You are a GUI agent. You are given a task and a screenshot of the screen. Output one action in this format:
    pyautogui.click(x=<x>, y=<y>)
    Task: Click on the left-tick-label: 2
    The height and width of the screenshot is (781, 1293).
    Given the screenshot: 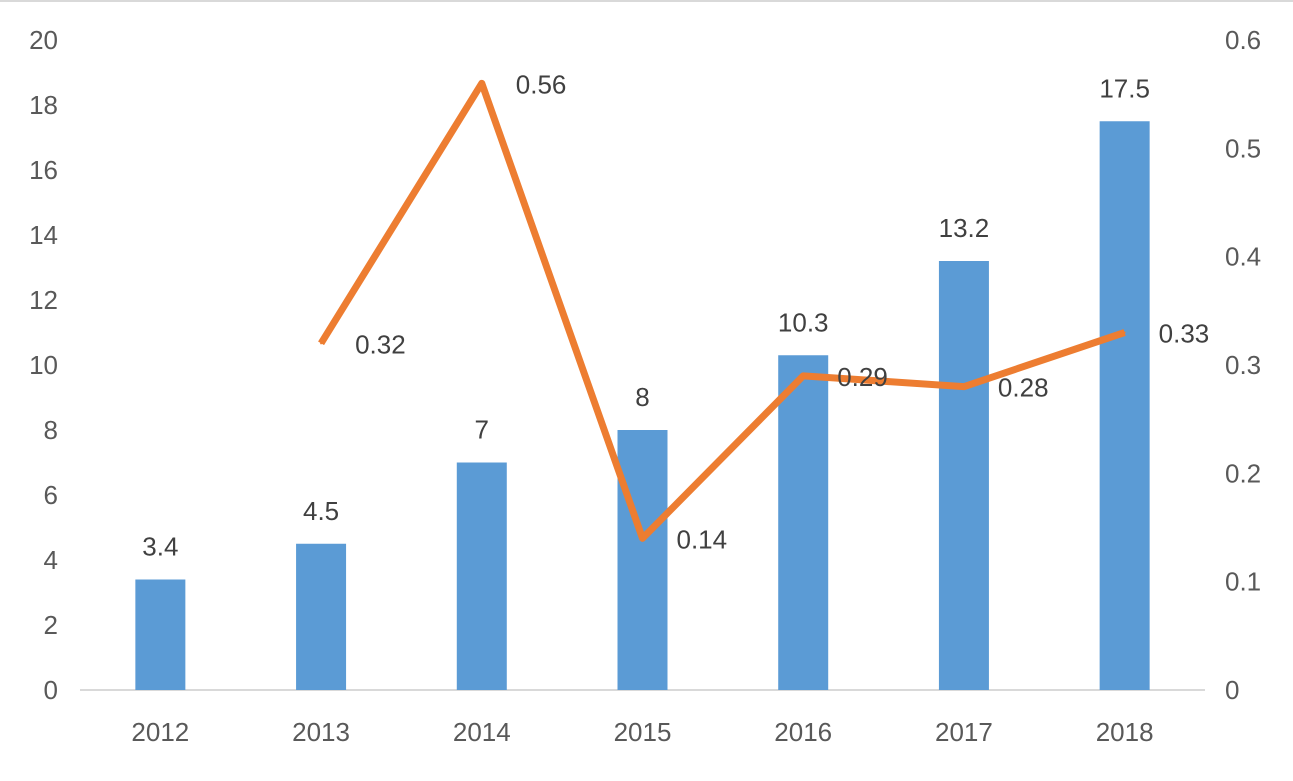 What is the action you would take?
    pyautogui.click(x=51, y=625)
    